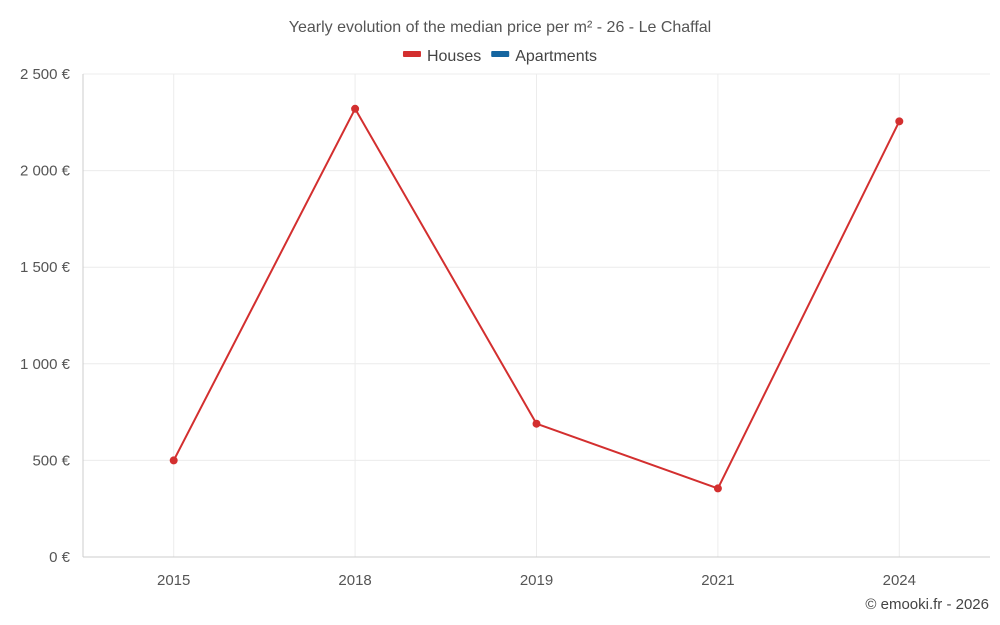 Image resolution: width=1000 pixels, height=625 pixels. I want to click on x-tick-label: 2019, so click(536, 580).